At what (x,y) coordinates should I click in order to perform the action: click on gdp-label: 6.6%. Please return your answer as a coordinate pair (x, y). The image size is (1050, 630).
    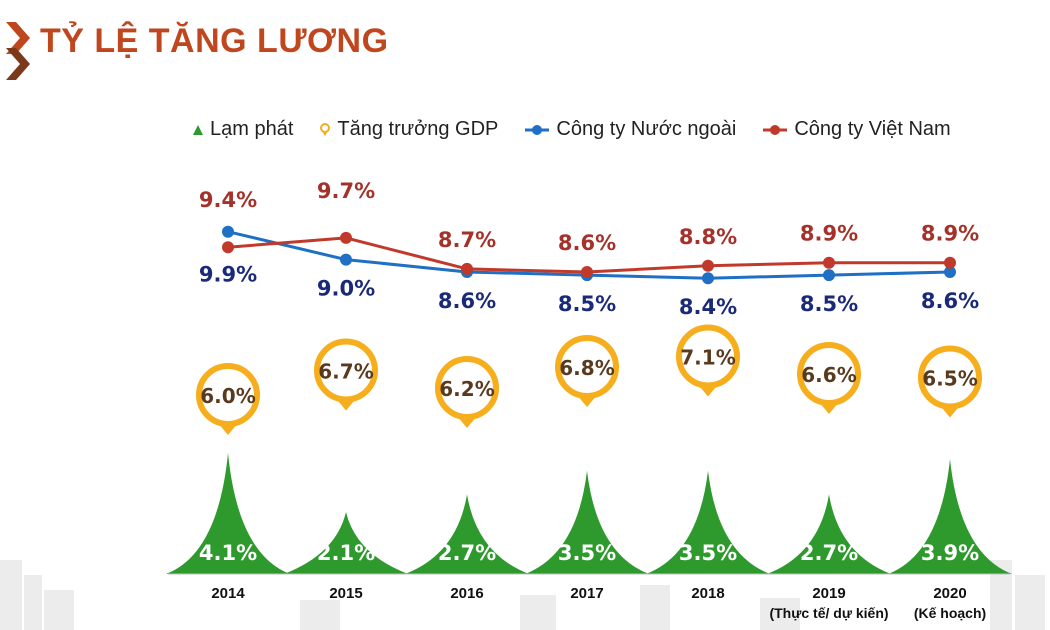
    Looking at the image, I should click on (828, 375).